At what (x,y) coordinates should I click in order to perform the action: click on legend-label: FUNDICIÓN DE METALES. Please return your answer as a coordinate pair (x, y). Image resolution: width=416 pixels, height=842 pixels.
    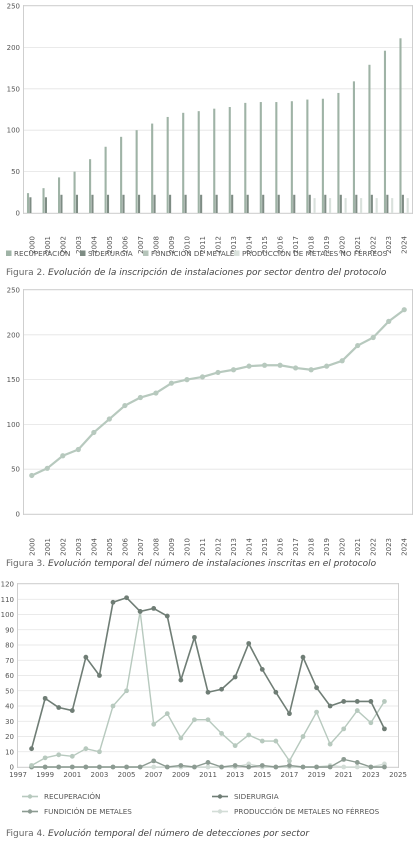
    Looking at the image, I should click on (195, 253).